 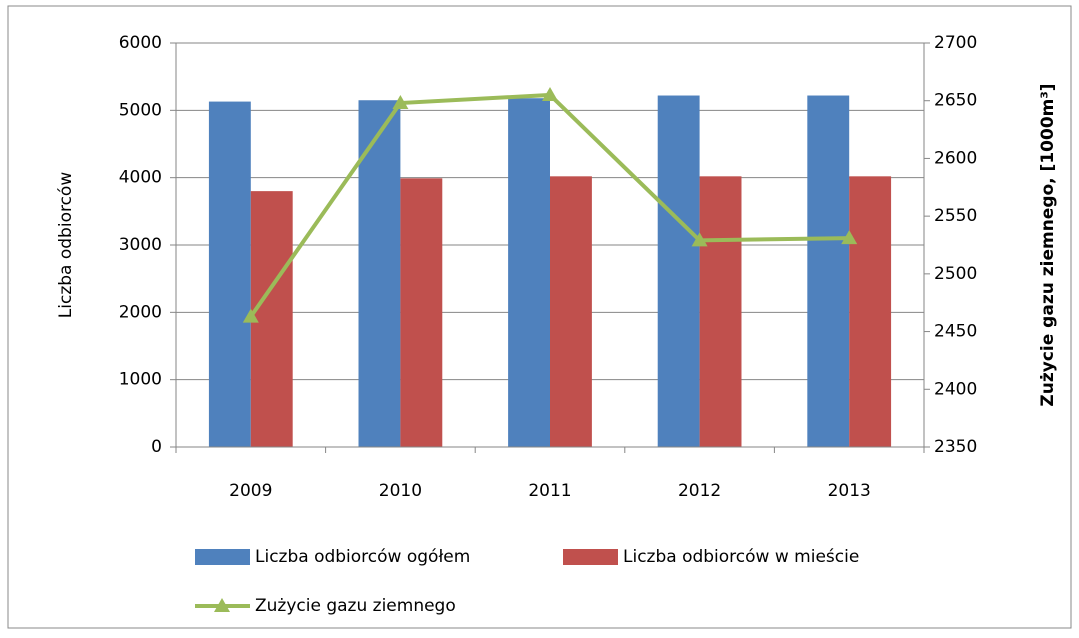 I want to click on y2-tick-label: 2650, so click(x=955, y=101).